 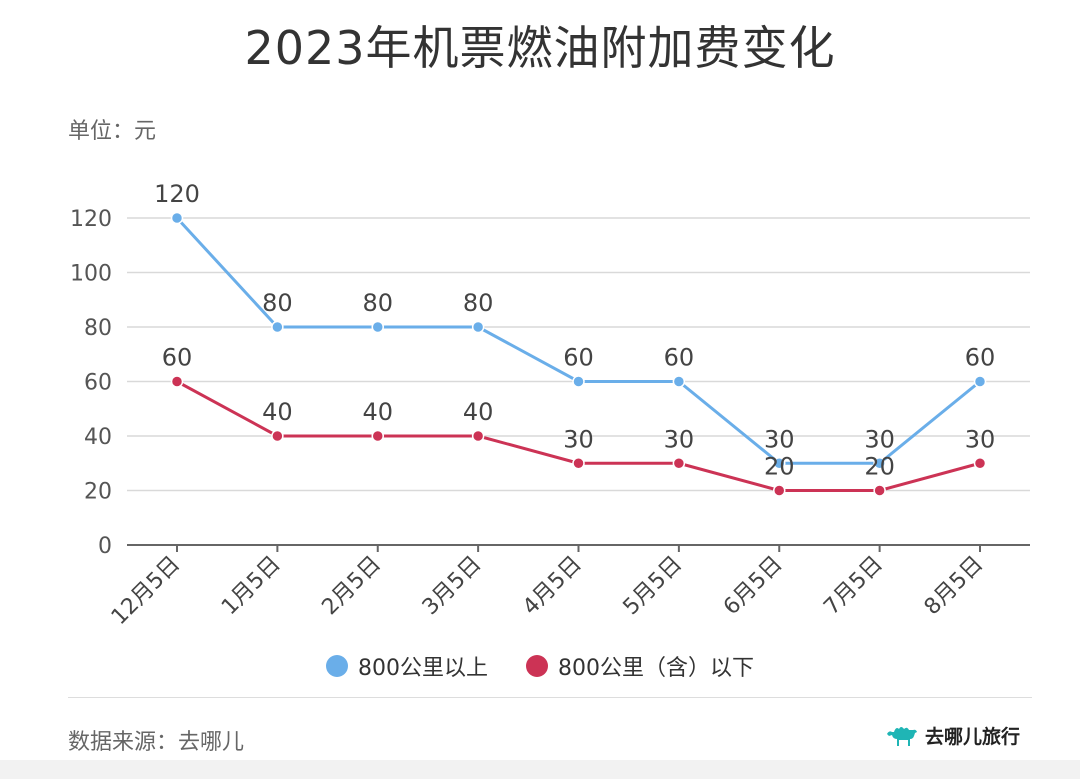 What do you see at coordinates (351, 586) in the screenshot?
I see `x-tick-label: 2月5日` at bounding box center [351, 586].